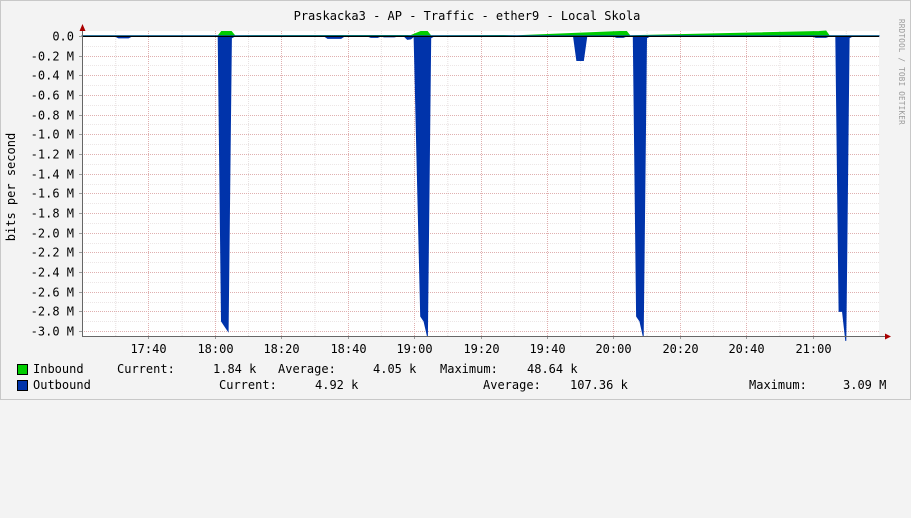 Image resolution: width=911 pixels, height=518 pixels. What do you see at coordinates (395, 369) in the screenshot?
I see `inbound-average-value: 4.05 k` at bounding box center [395, 369].